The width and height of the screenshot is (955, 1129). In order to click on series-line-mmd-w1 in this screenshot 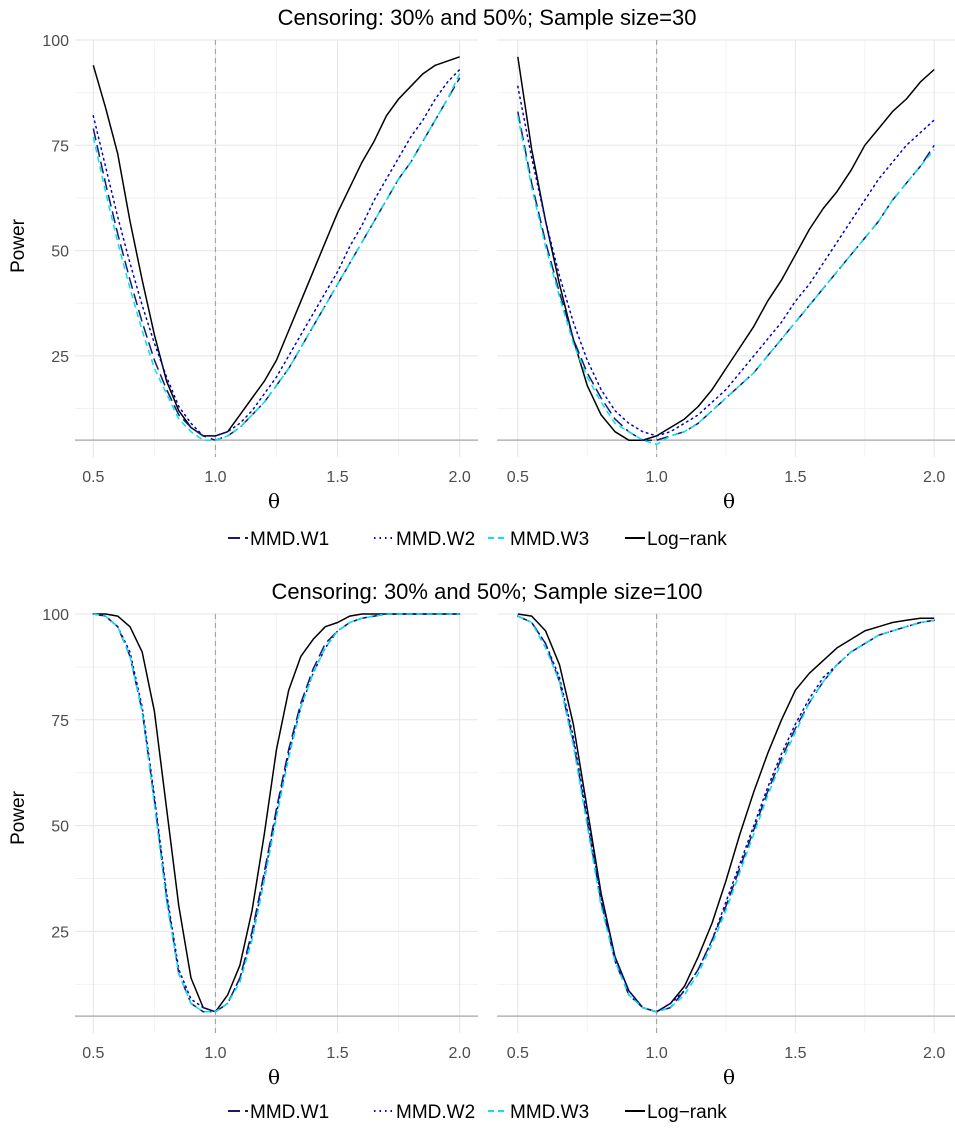, I will do `click(726, 276)`.